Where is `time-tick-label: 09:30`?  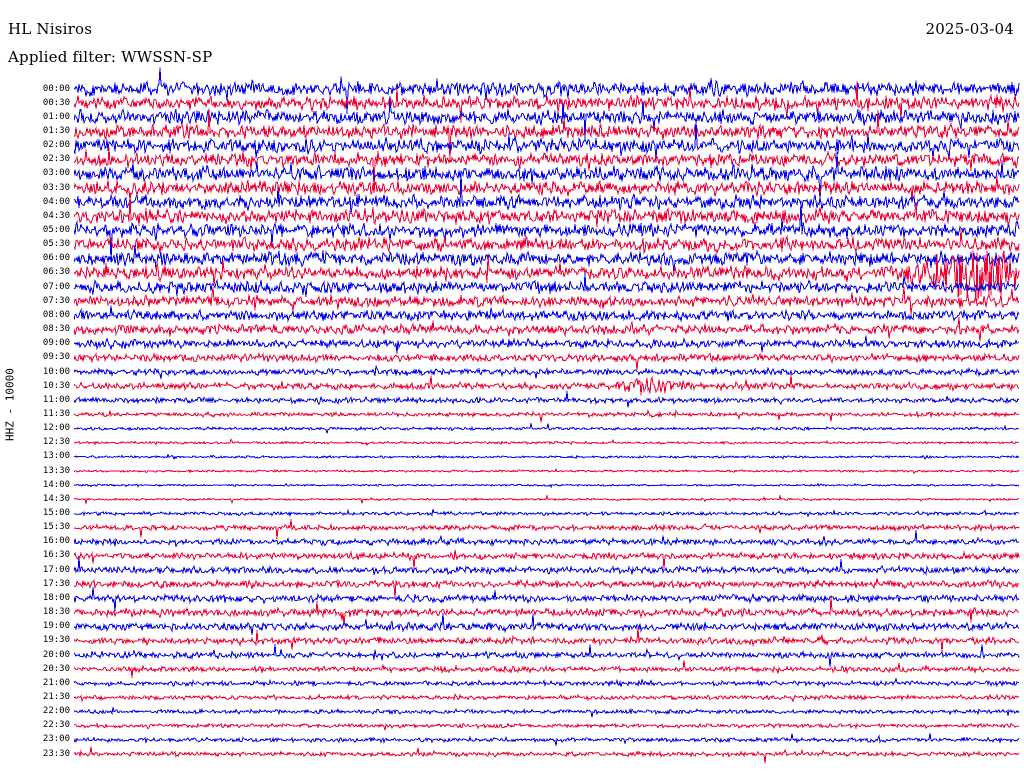 time-tick-label: 09:30 is located at coordinates (56, 357).